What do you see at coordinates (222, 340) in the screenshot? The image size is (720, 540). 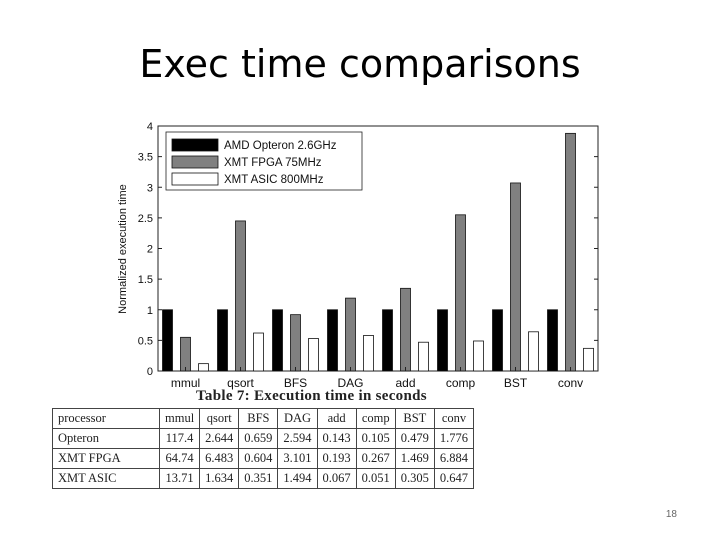 I see `bar-qsort-opteron` at bounding box center [222, 340].